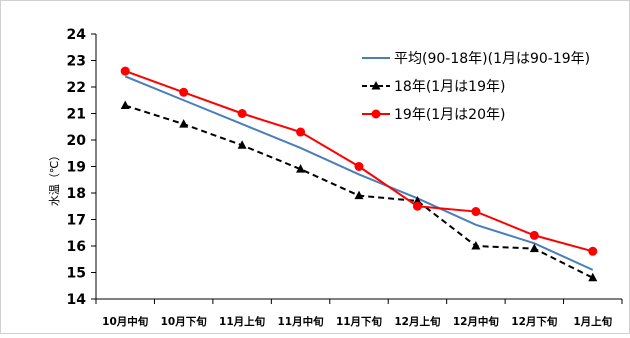 The image size is (630, 338). What do you see at coordinates (492, 59) in the screenshot?
I see `legend-label: 平均(90-18年)(1月は90-19年)` at bounding box center [492, 59].